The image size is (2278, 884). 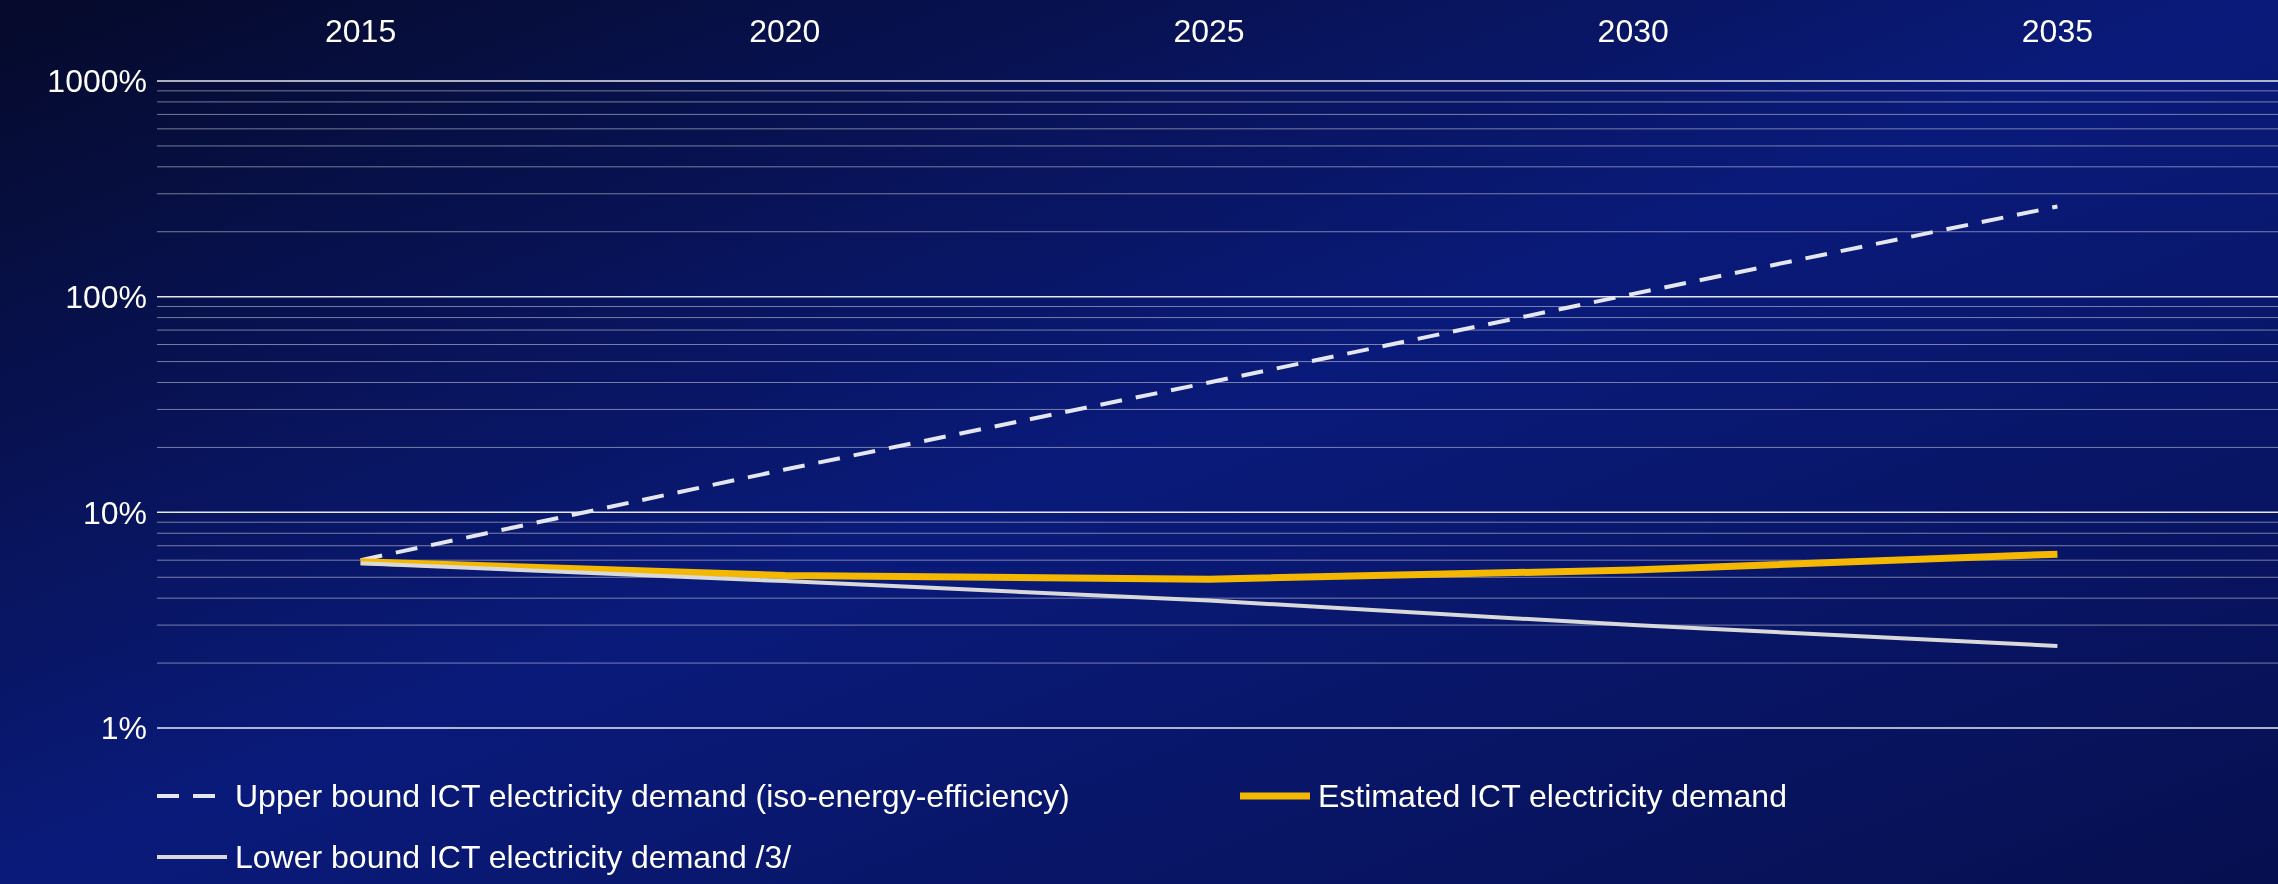 I want to click on y-tick-label: 100%, so click(x=106, y=296).